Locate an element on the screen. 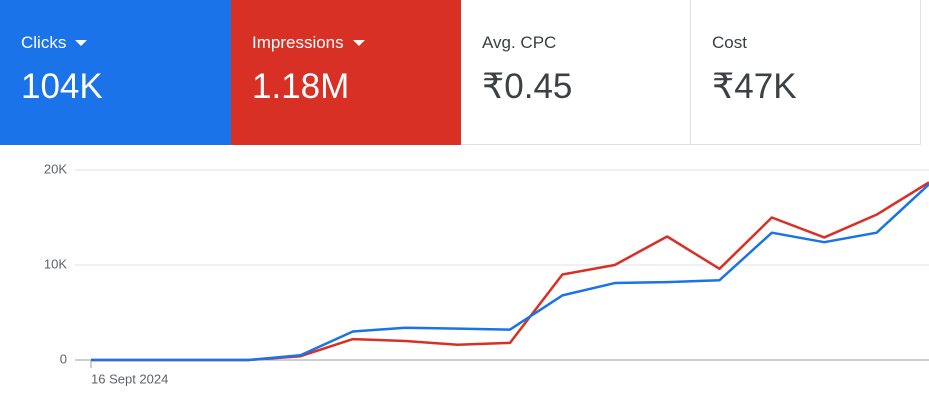  metric-card: Clicks 104K is located at coordinates (115, 72).